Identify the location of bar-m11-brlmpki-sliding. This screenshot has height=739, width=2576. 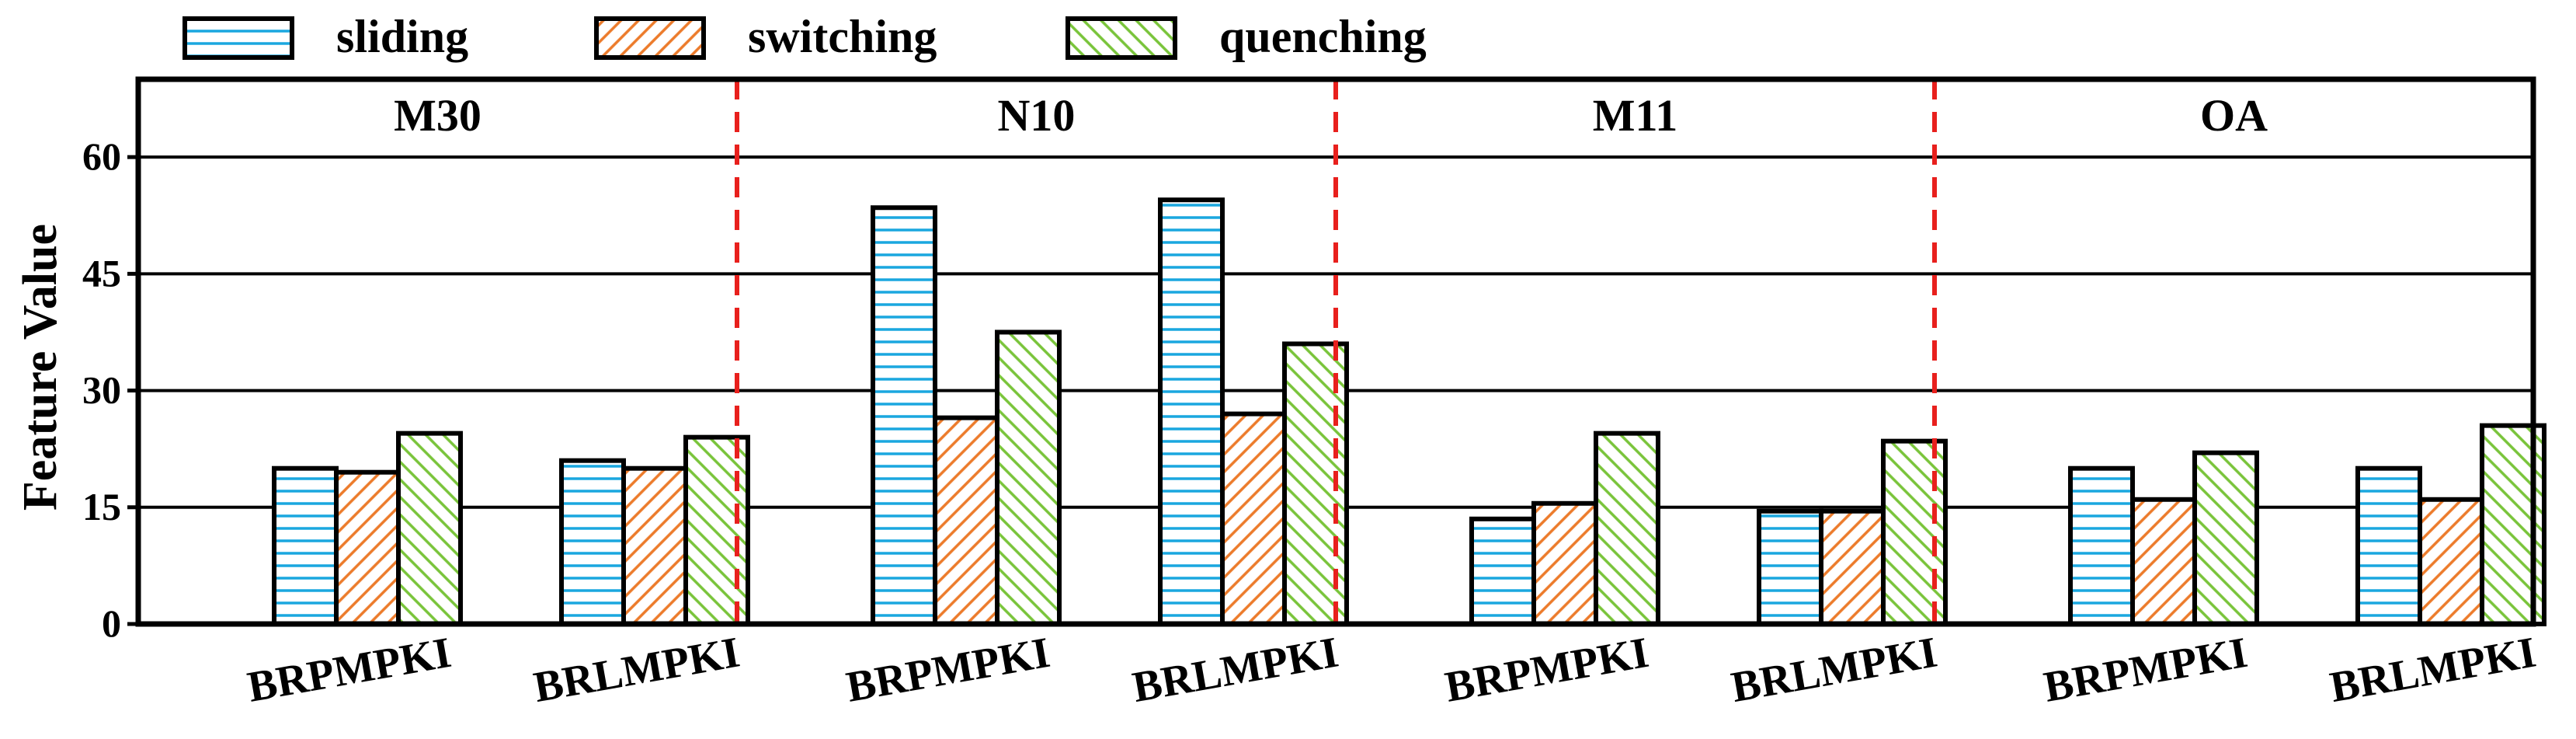
(1790, 567).